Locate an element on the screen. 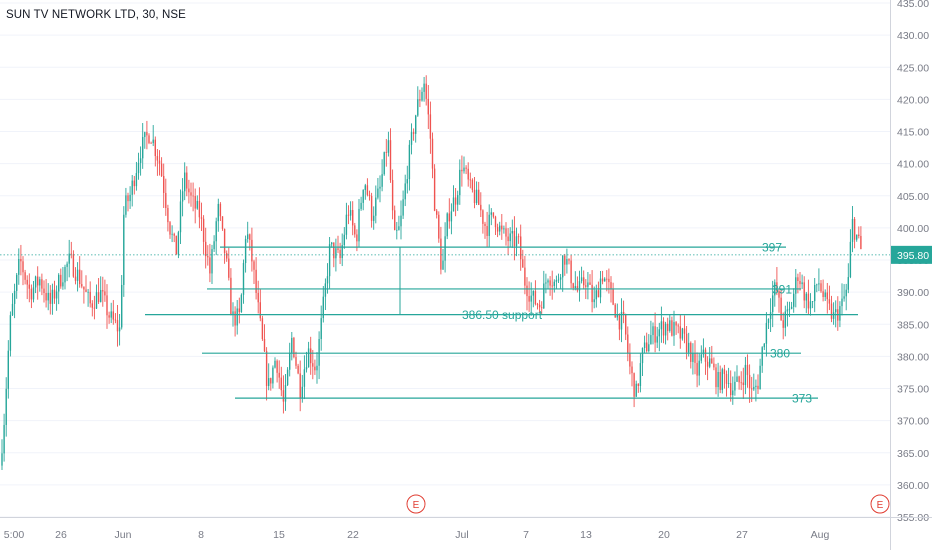 The height and width of the screenshot is (550, 932). x-tick-label: 20 is located at coordinates (664, 535).